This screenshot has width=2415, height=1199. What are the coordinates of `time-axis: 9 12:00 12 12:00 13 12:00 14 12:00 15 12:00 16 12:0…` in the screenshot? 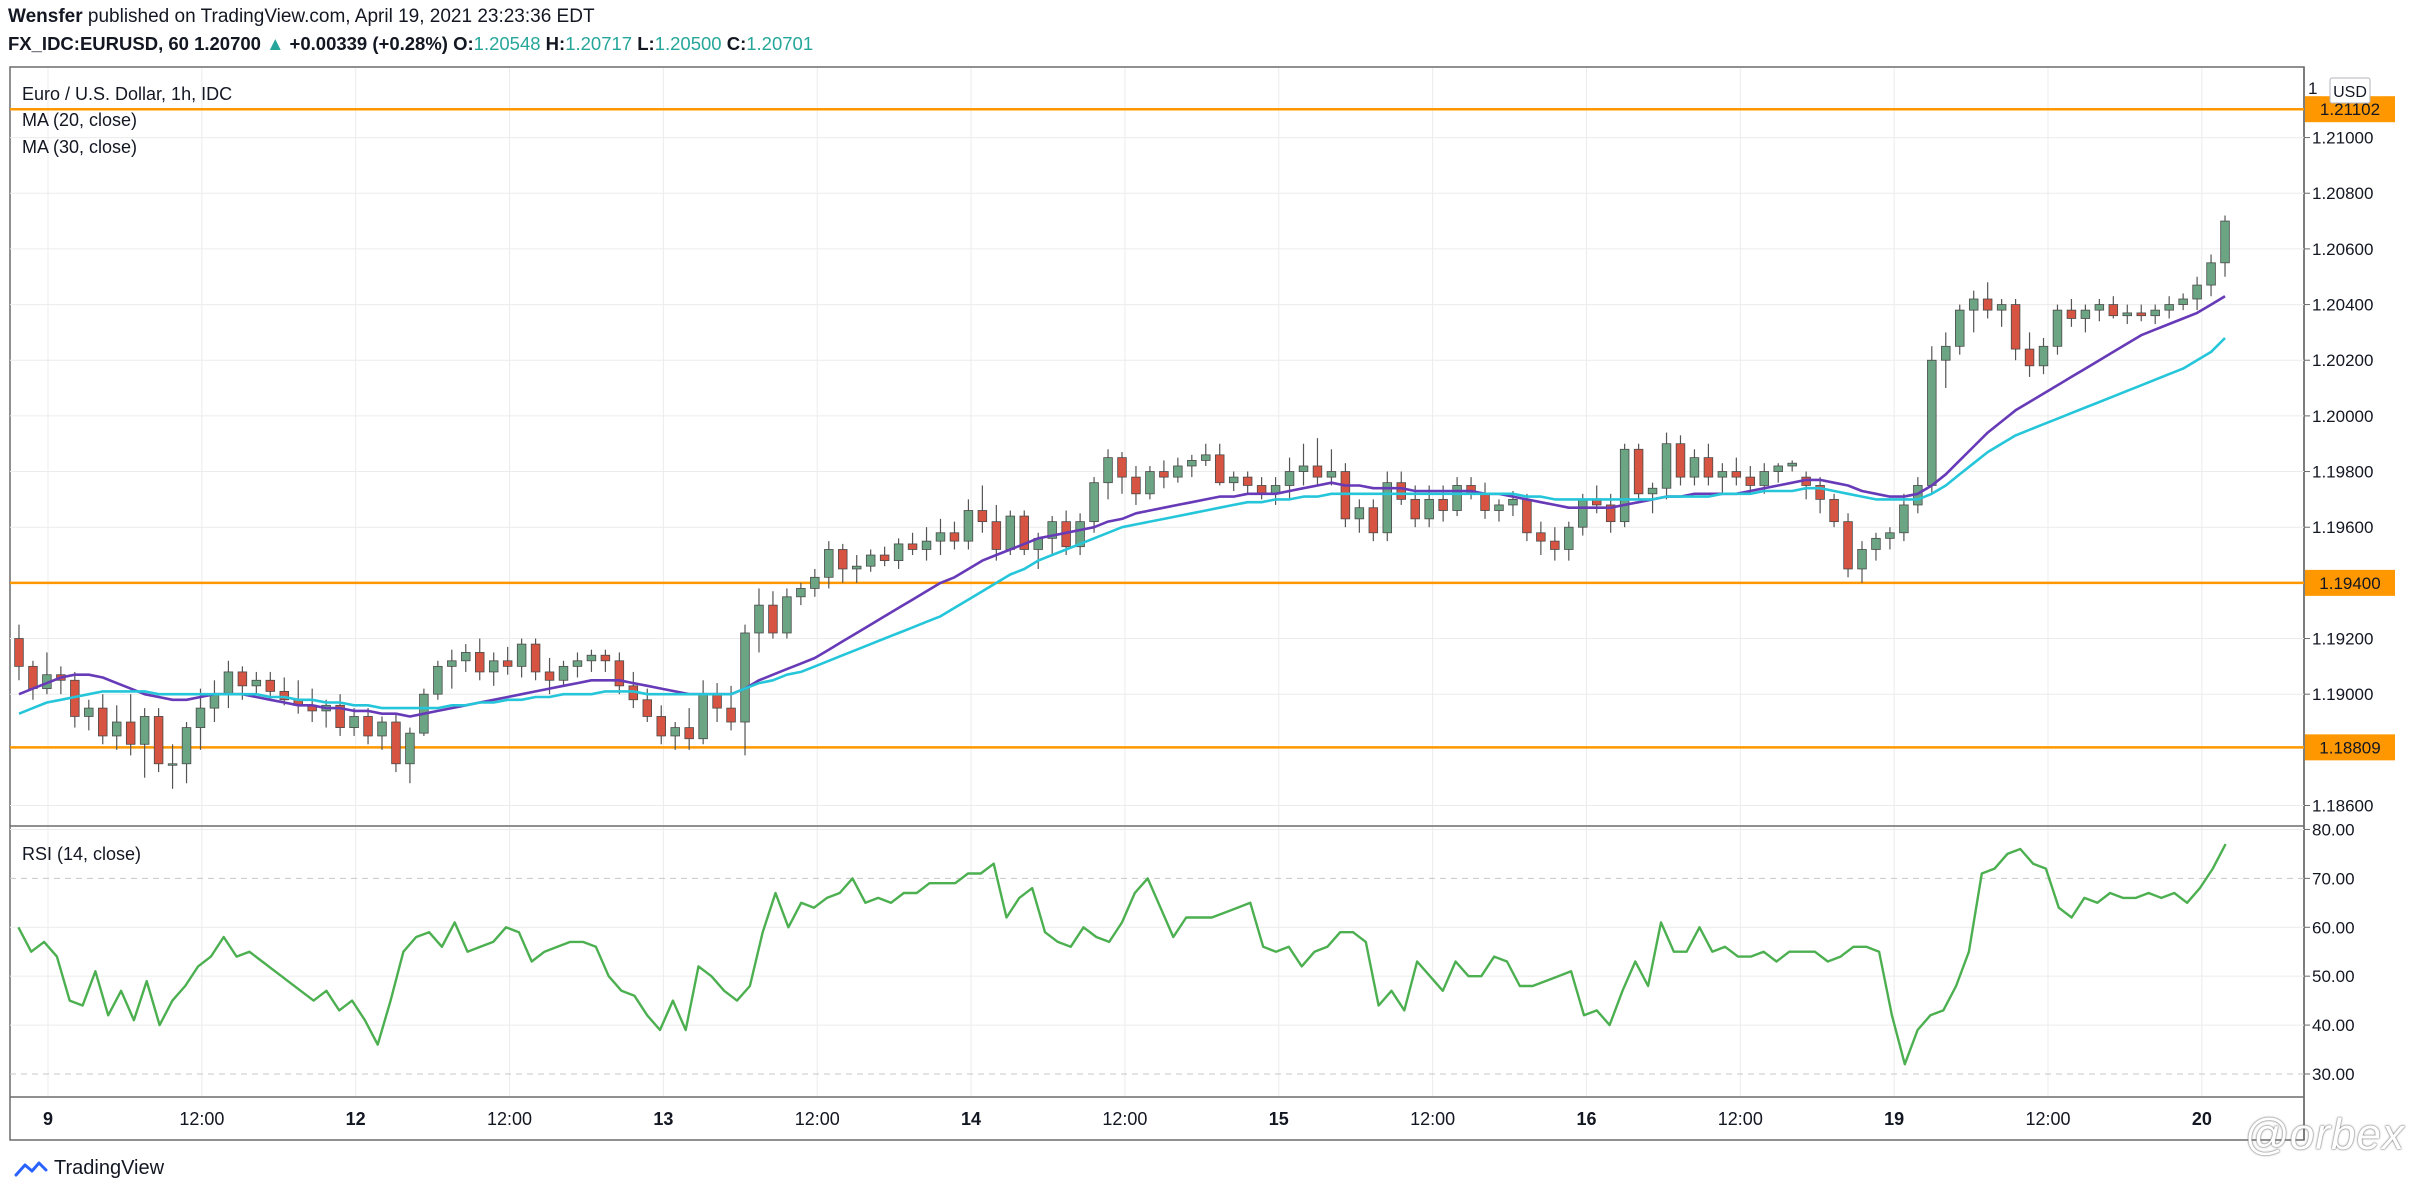 It's located at (1127, 1119).